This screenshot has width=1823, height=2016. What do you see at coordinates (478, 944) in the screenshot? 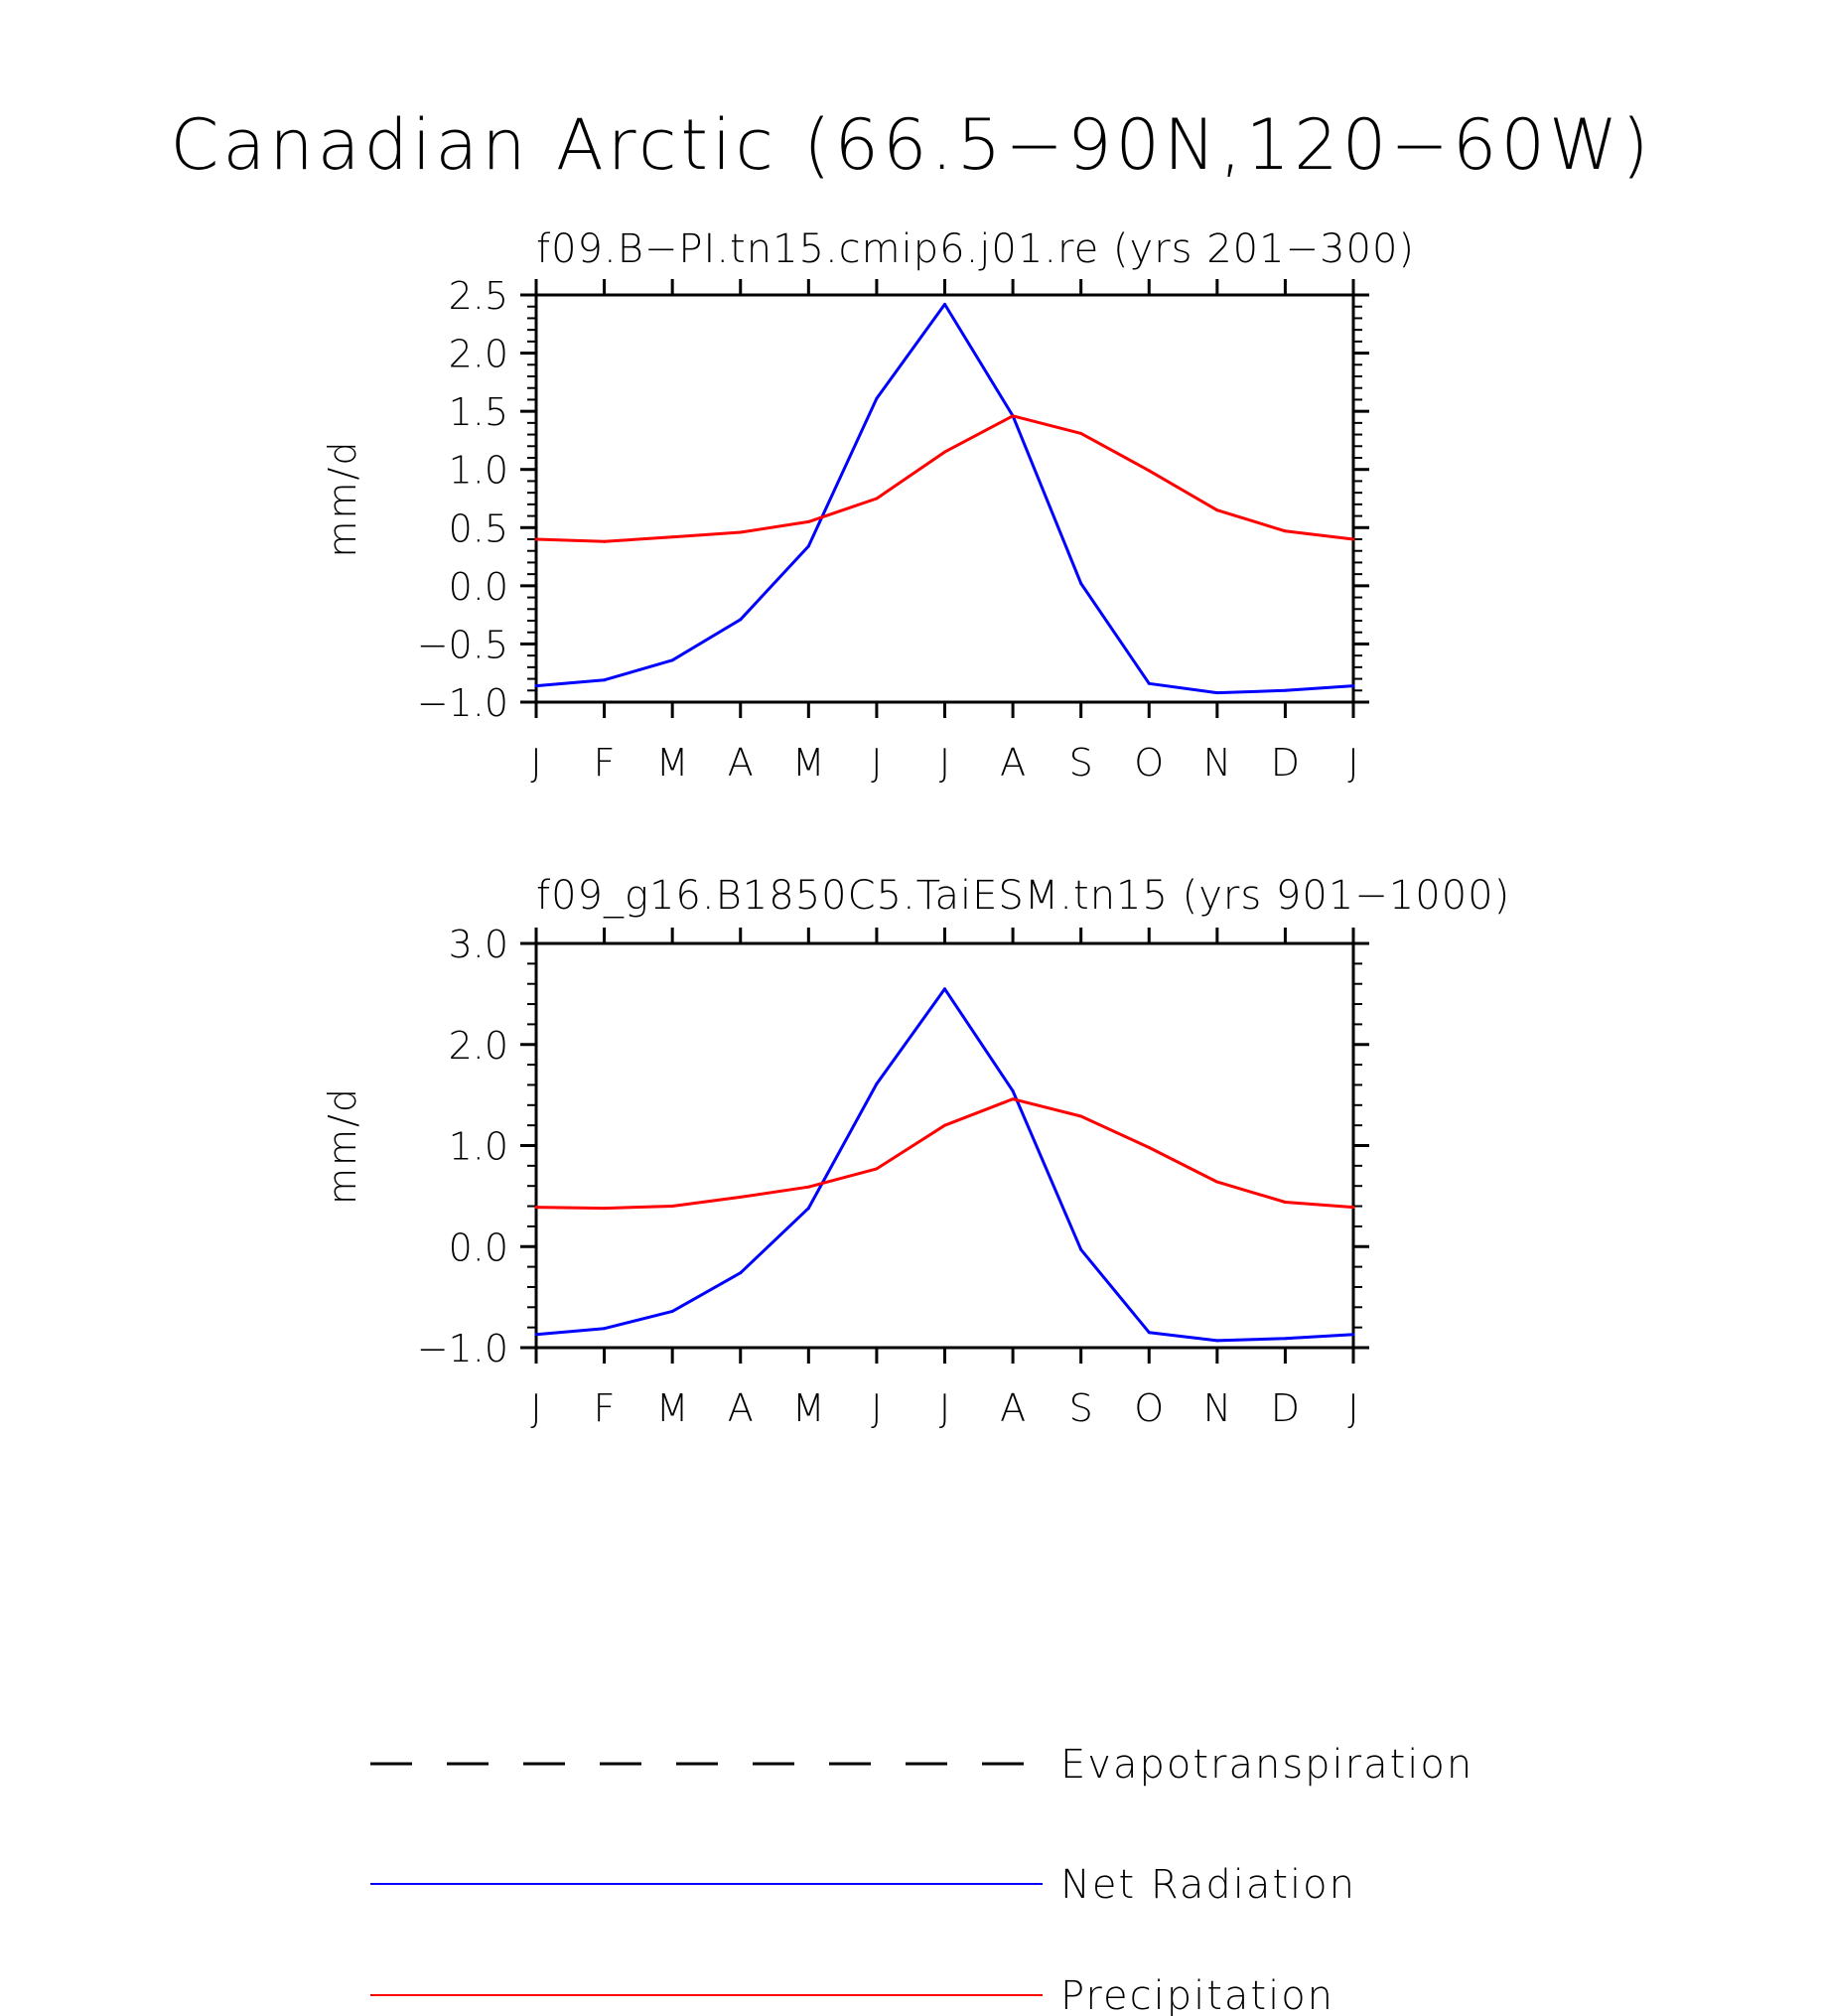
I see `y-tick-label: 3.0` at bounding box center [478, 944].